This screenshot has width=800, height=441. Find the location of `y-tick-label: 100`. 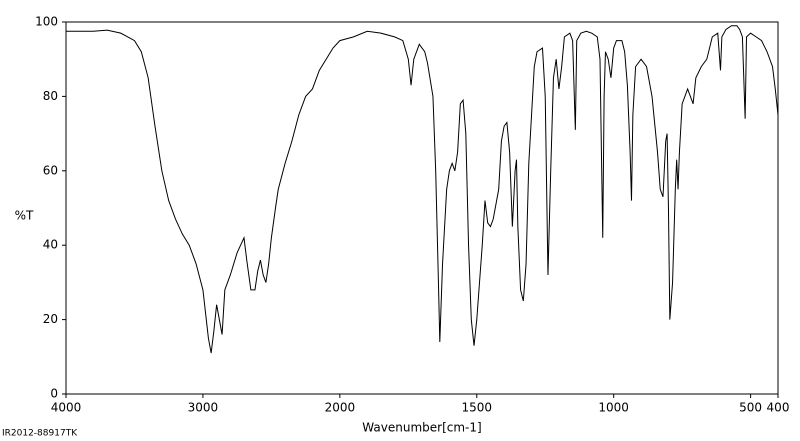

y-tick-label: 100 is located at coordinates (46, 22).